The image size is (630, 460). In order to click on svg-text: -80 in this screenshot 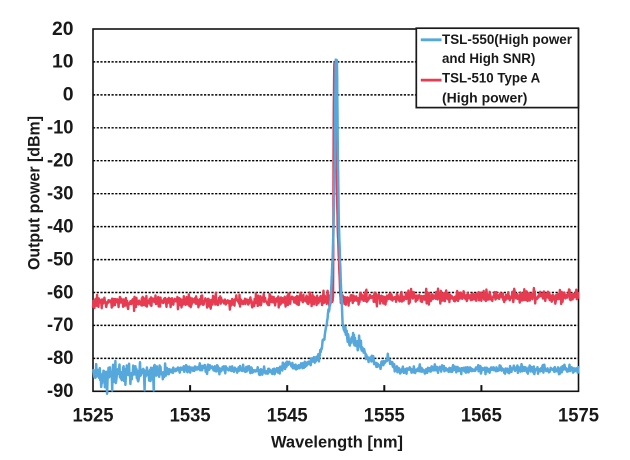, I will do `click(60, 358)`.